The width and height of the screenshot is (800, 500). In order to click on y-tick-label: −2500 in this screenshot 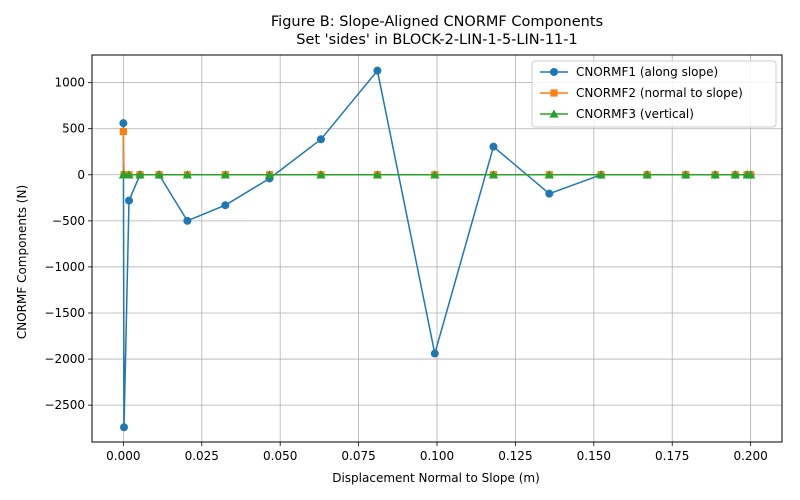, I will do `click(64, 405)`.